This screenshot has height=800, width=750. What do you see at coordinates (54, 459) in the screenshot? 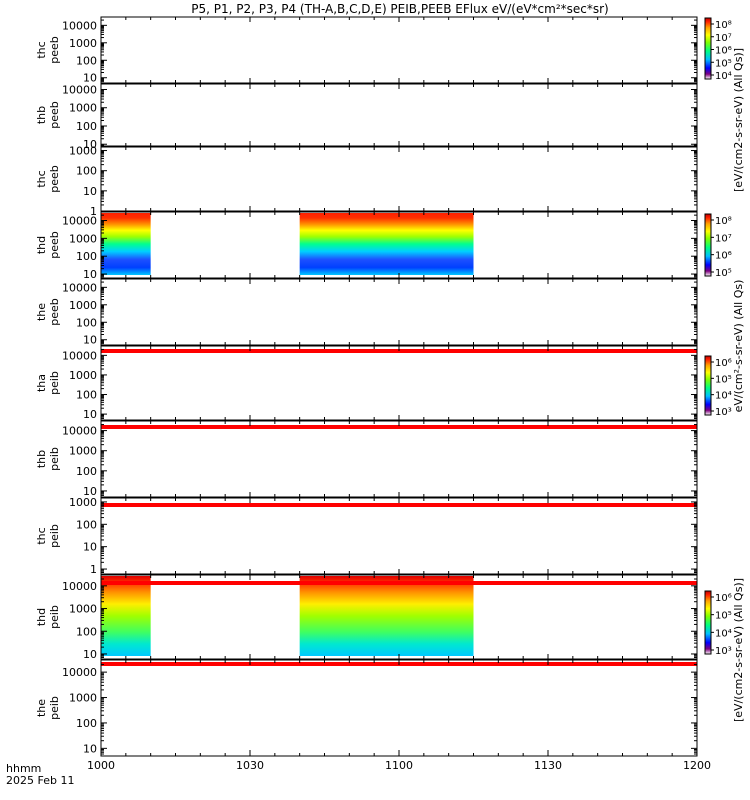
I see `panel-label-instrument-6: peib` at bounding box center [54, 459].